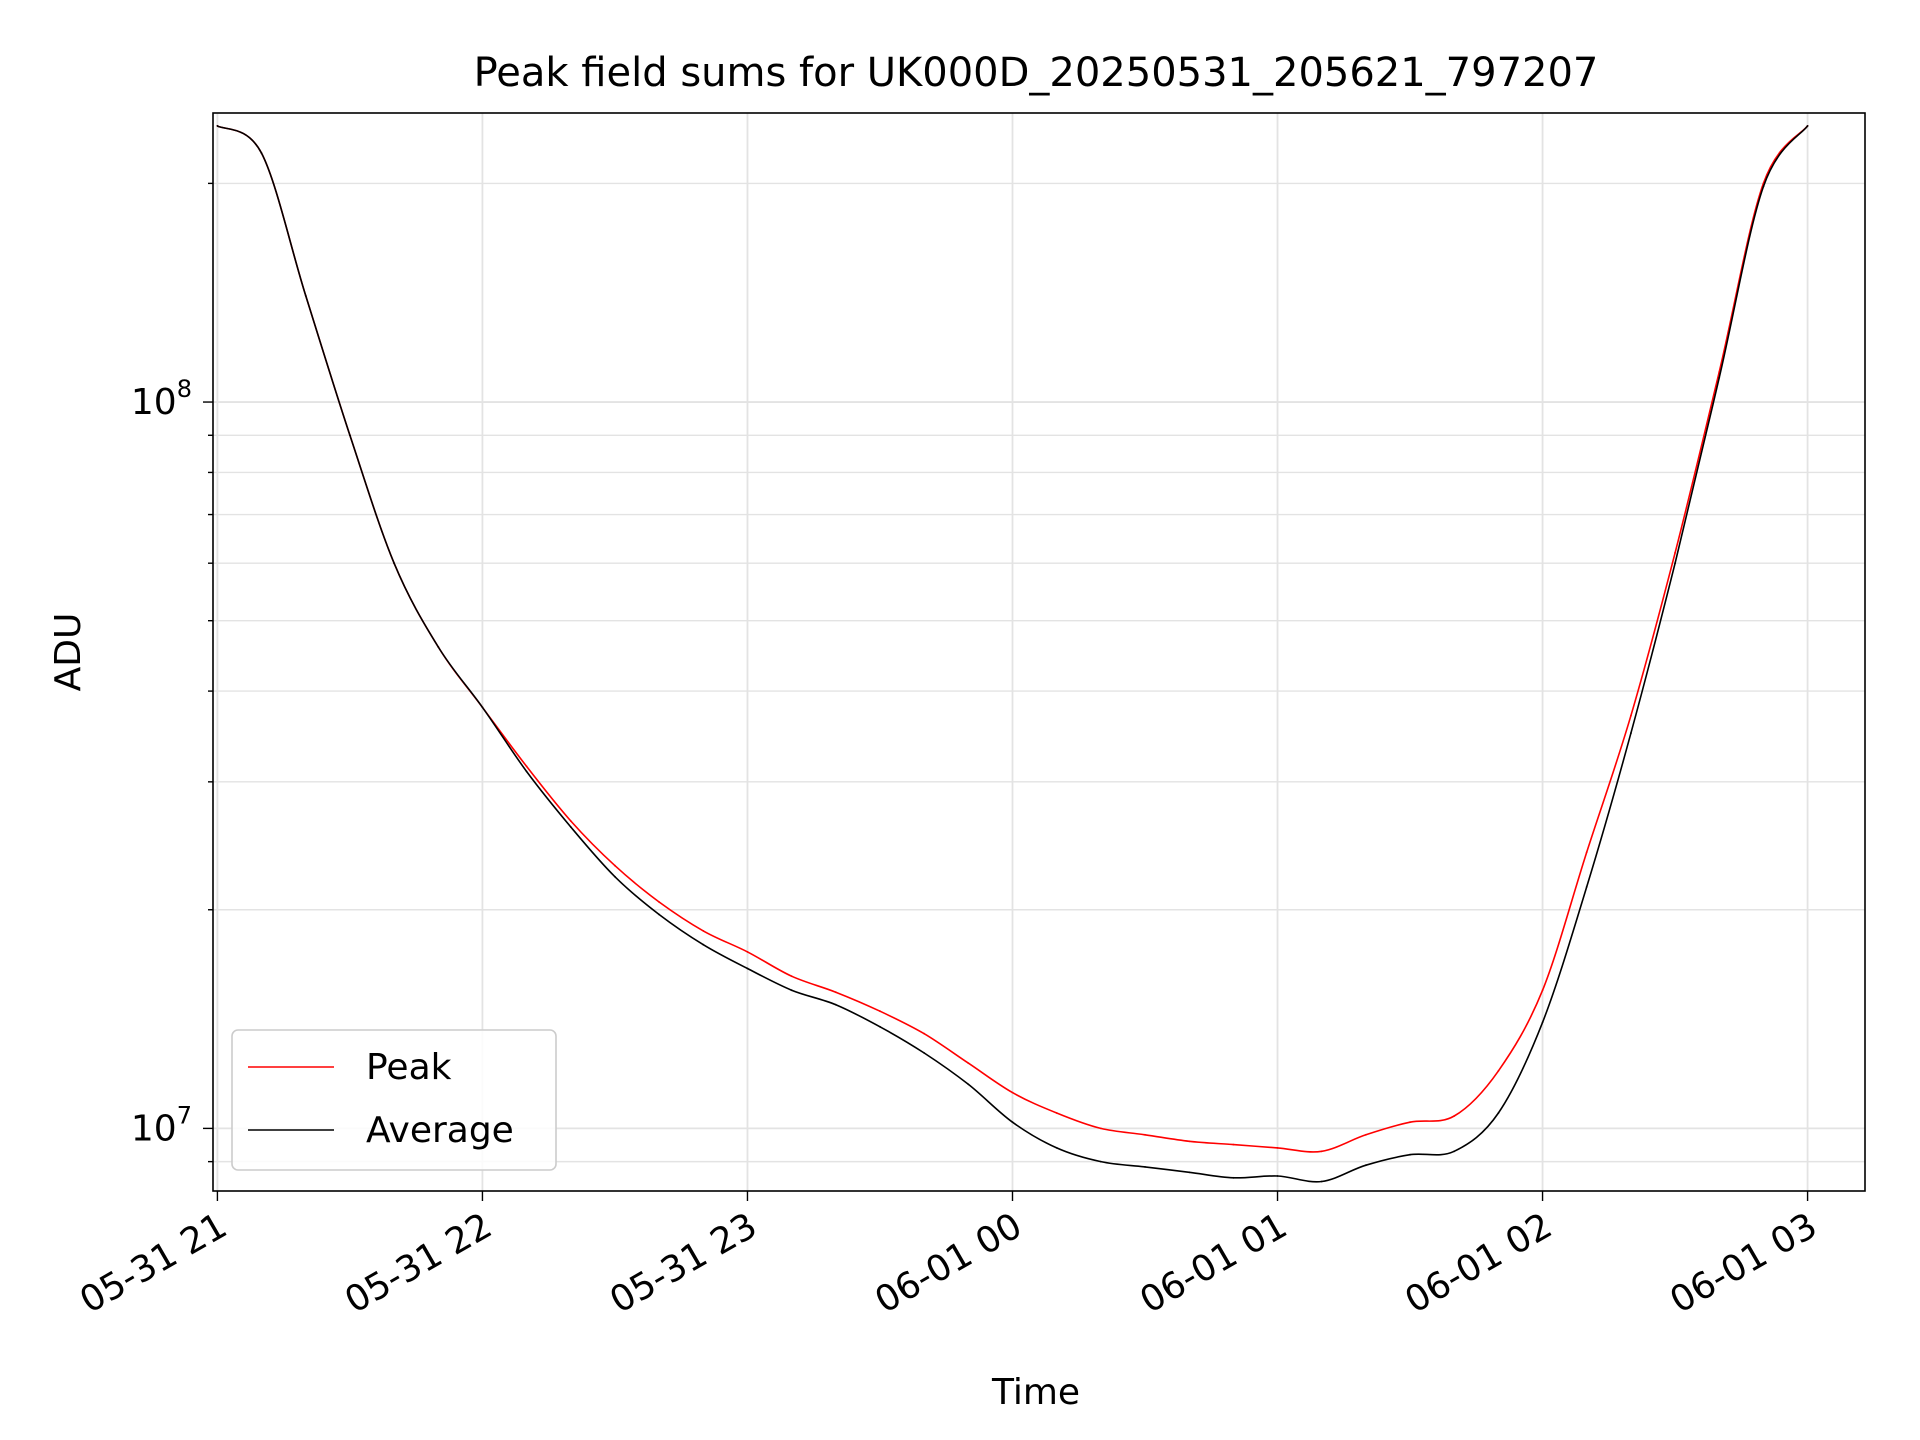 The width and height of the screenshot is (1920, 1440). Describe the element at coordinates (440, 1130) in the screenshot. I see `legend-label-average: Average` at that location.